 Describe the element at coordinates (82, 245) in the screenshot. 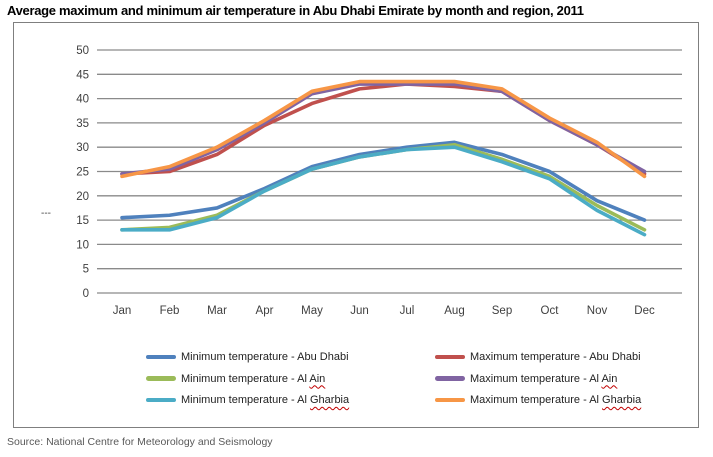

I see `y-tick-label: 10` at that location.